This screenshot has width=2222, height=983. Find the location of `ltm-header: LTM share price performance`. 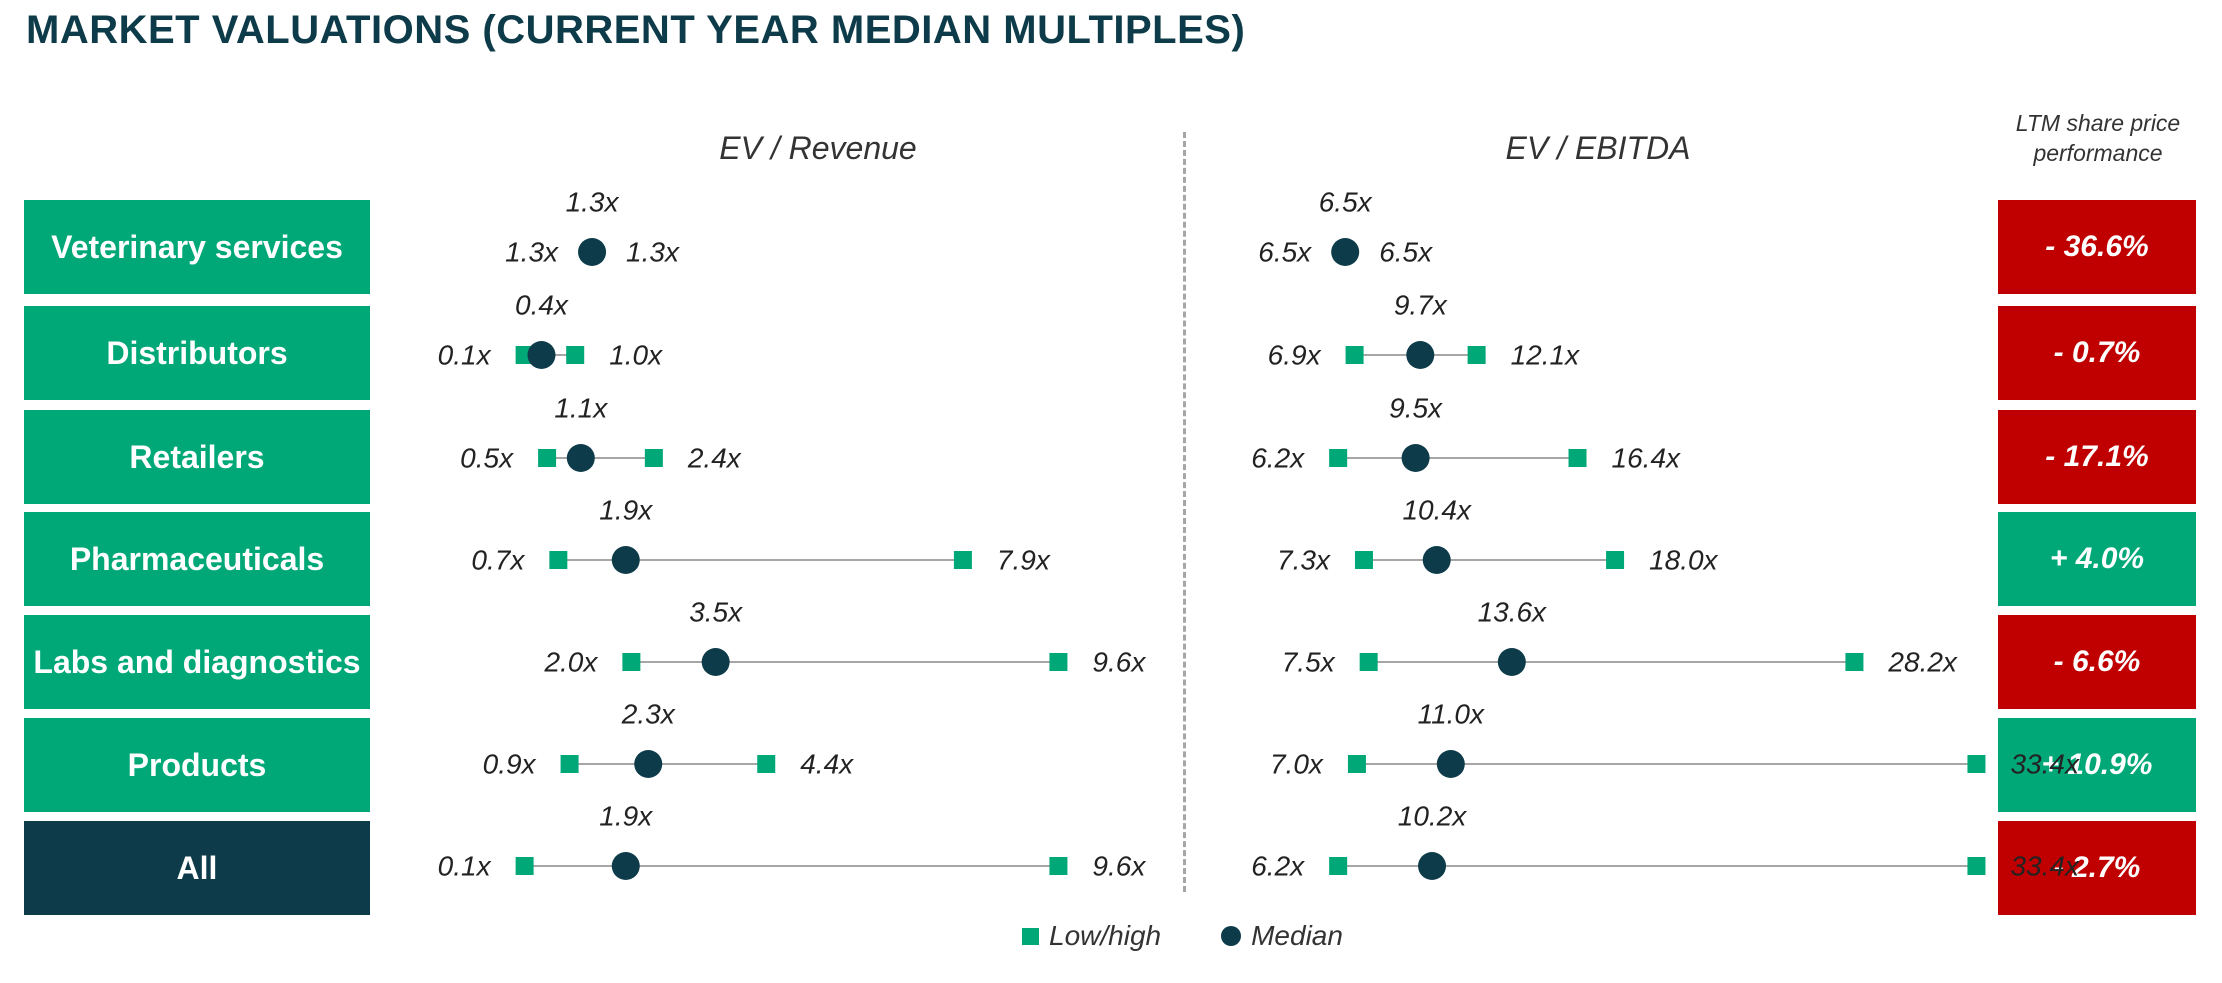

ltm-header: LTM share price performance is located at coordinates (2098, 138).